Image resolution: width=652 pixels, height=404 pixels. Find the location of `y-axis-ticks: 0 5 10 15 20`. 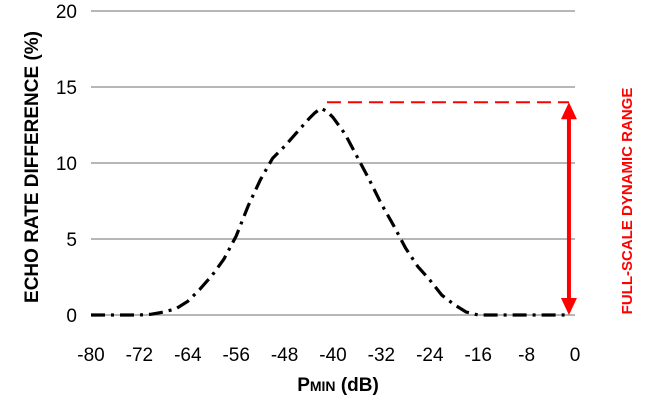

y-axis-ticks: 0 5 10 15 20 is located at coordinates (66, 164).